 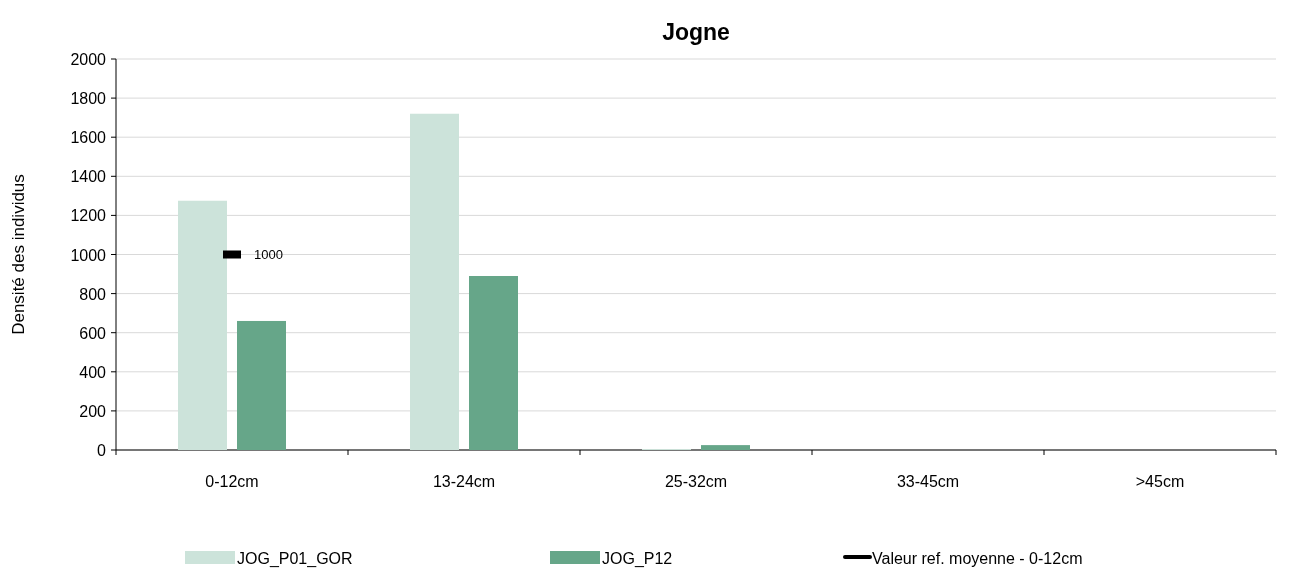 What do you see at coordinates (93, 294) in the screenshot?
I see `y-tick-label: 800` at bounding box center [93, 294].